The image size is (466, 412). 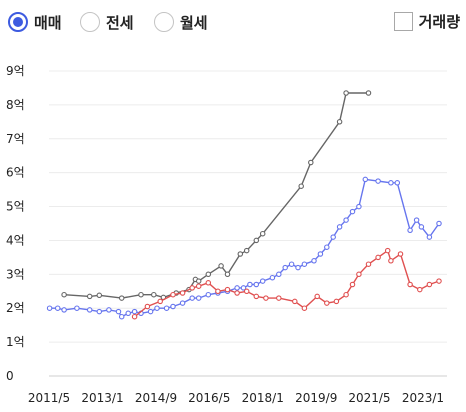 I want to click on radio-sale-circle, so click(x=18, y=22).